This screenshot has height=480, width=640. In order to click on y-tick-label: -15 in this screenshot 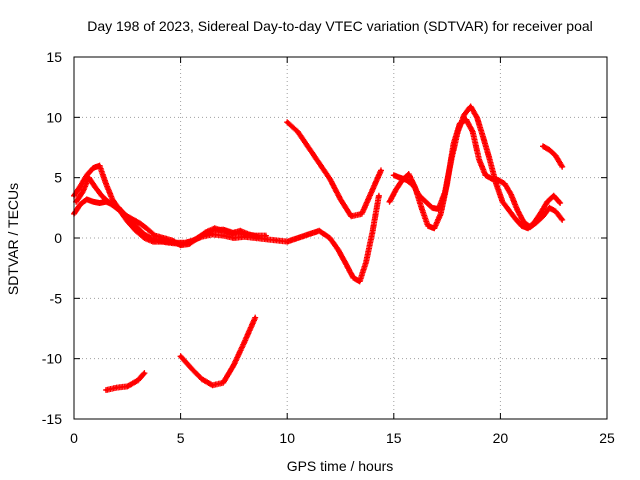, I will do `click(52, 419)`.